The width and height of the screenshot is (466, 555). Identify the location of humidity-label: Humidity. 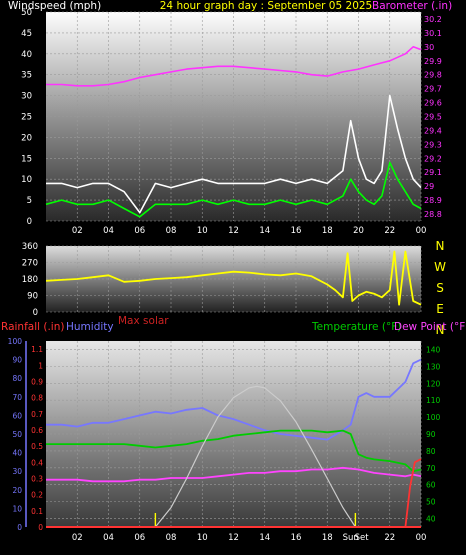
(90, 327).